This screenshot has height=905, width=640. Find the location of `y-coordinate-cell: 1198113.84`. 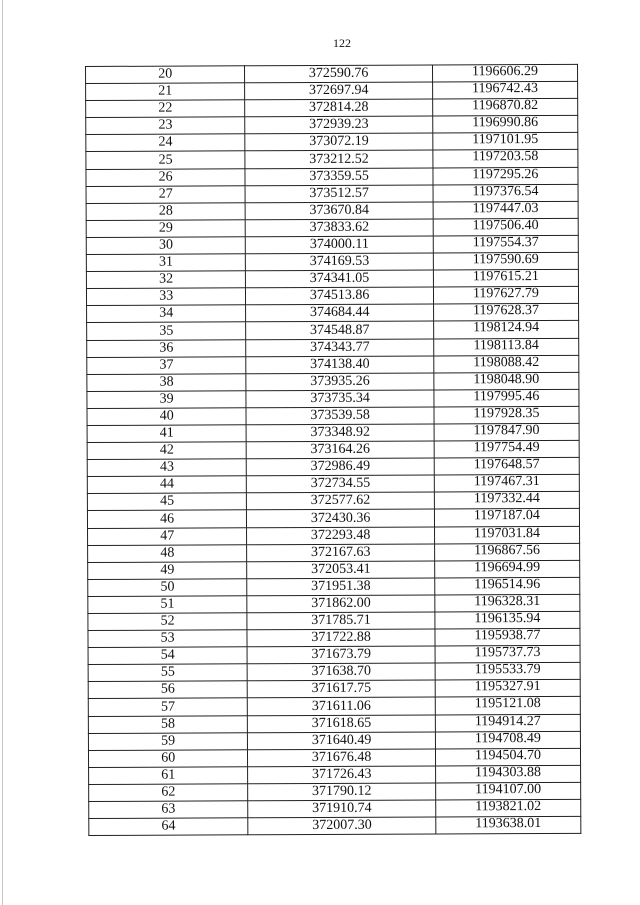

y-coordinate-cell: 1198113.84 is located at coordinates (506, 347).